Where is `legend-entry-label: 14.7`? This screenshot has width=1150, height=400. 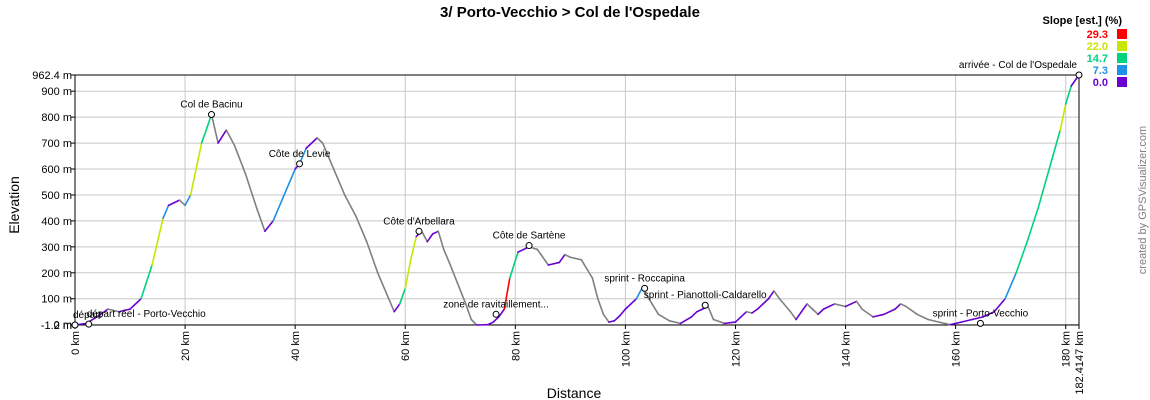 legend-entry-label: 14.7 is located at coordinates (1097, 59).